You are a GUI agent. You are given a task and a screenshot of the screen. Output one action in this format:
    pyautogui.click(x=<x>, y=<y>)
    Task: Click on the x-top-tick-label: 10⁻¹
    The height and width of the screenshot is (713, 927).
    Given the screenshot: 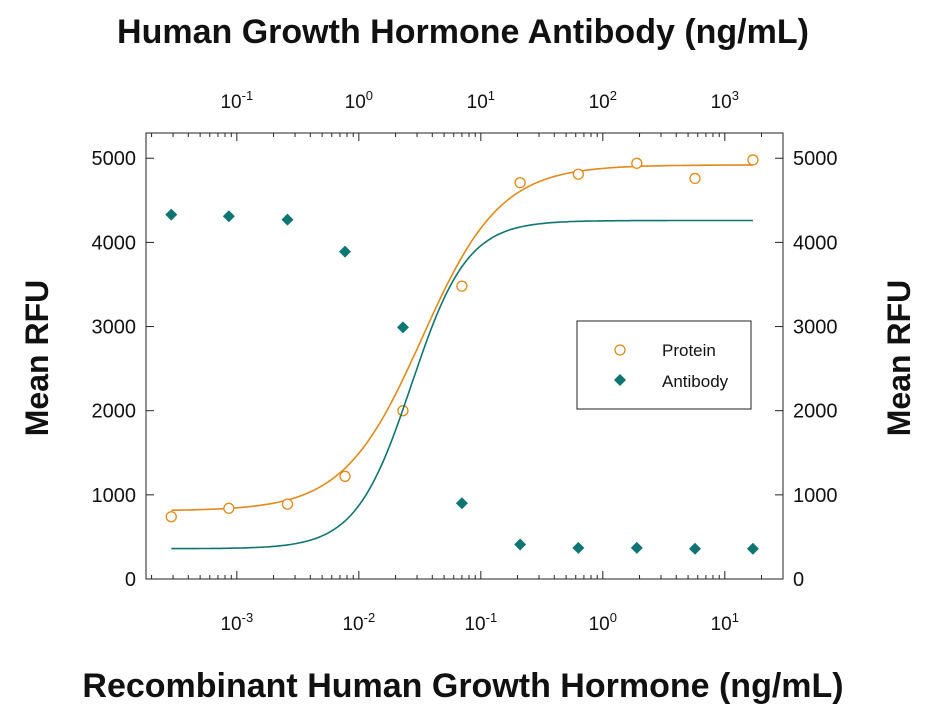 What is the action you would take?
    pyautogui.click(x=236, y=100)
    